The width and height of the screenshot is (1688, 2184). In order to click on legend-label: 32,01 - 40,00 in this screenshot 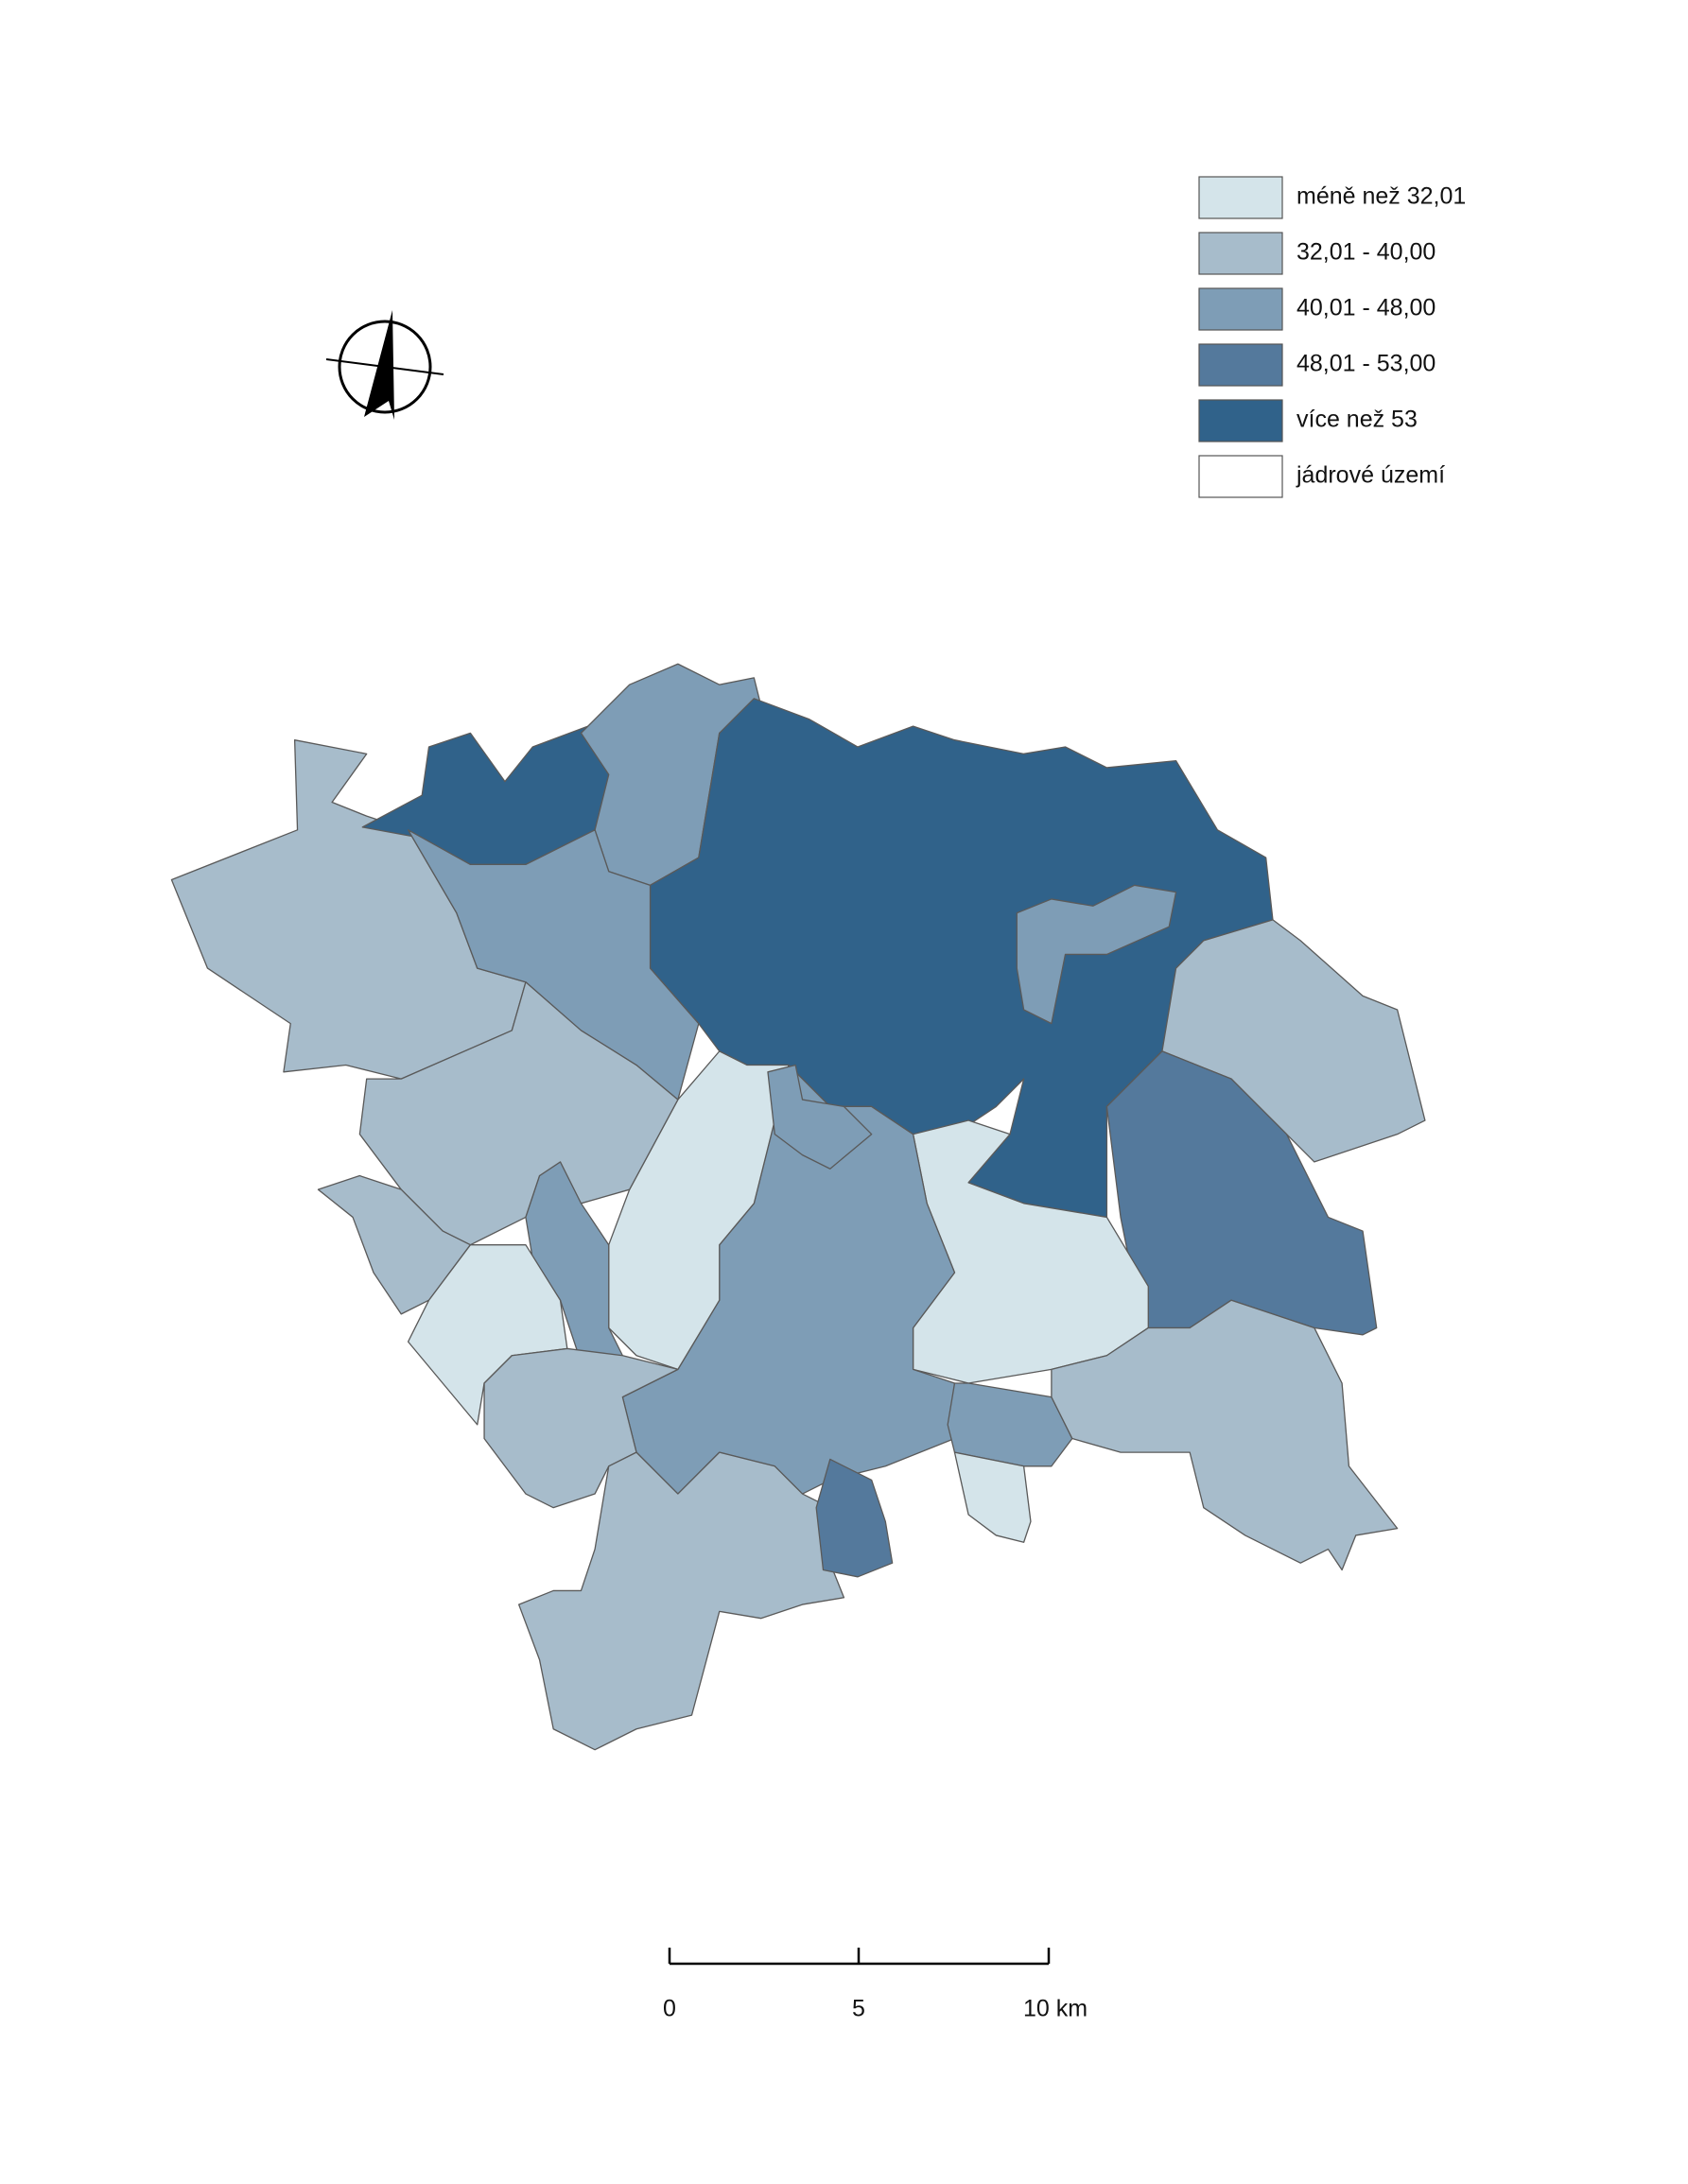, I will do `click(1366, 252)`.